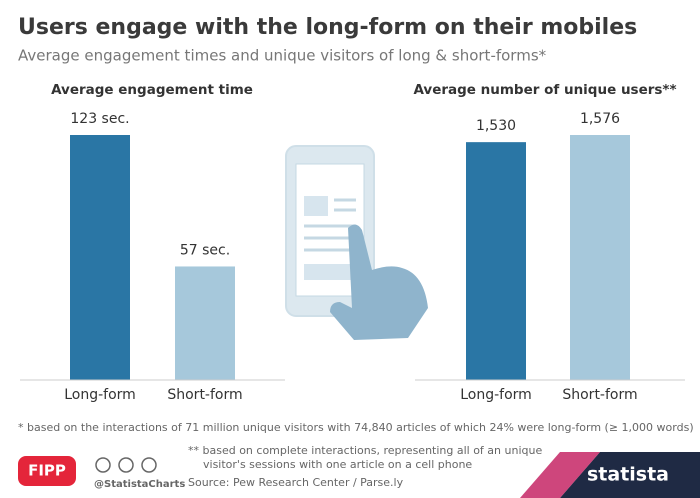 The width and height of the screenshot is (700, 498). Describe the element at coordinates (544, 90) in the screenshot. I see `chart-title: Average number of unique users**` at that location.